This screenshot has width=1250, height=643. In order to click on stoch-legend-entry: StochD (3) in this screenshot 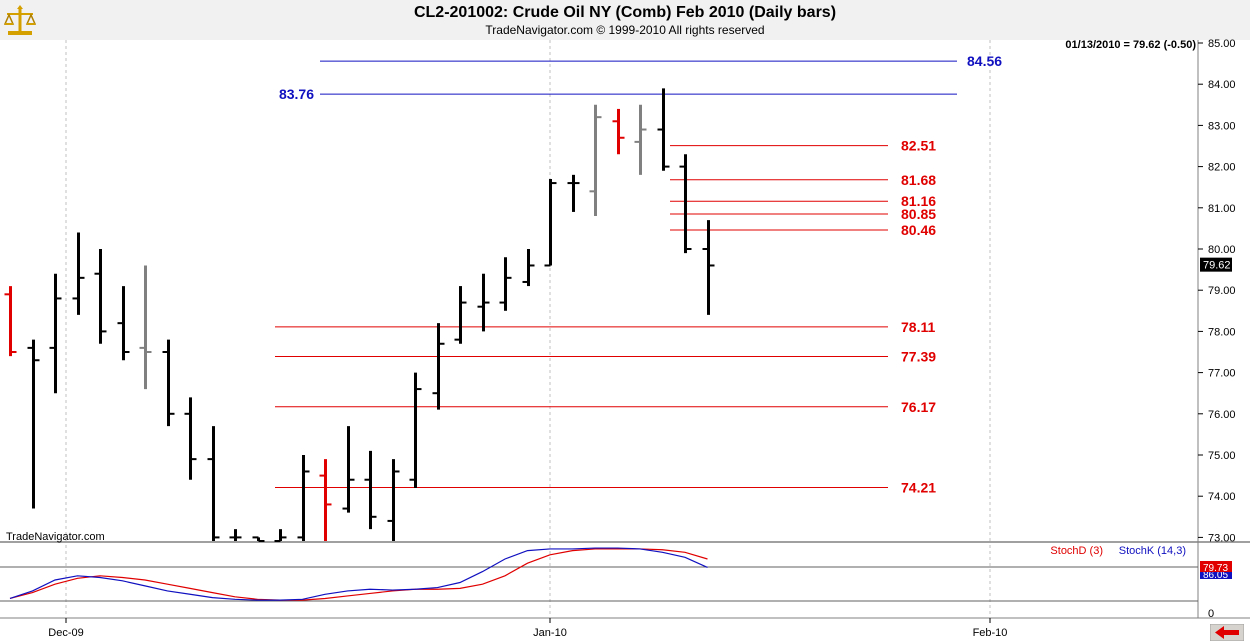, I will do `click(1076, 551)`.